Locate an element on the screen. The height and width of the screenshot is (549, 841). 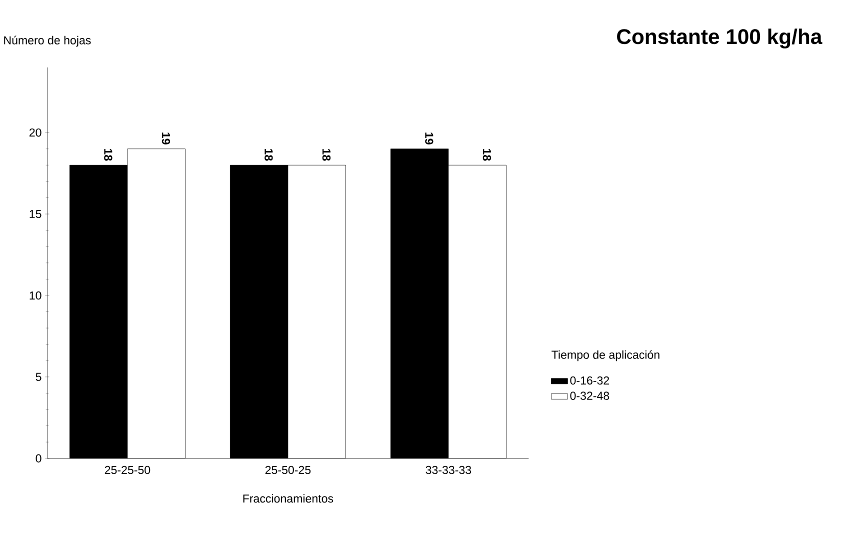
y-tick-label: 15 is located at coordinates (36, 214).